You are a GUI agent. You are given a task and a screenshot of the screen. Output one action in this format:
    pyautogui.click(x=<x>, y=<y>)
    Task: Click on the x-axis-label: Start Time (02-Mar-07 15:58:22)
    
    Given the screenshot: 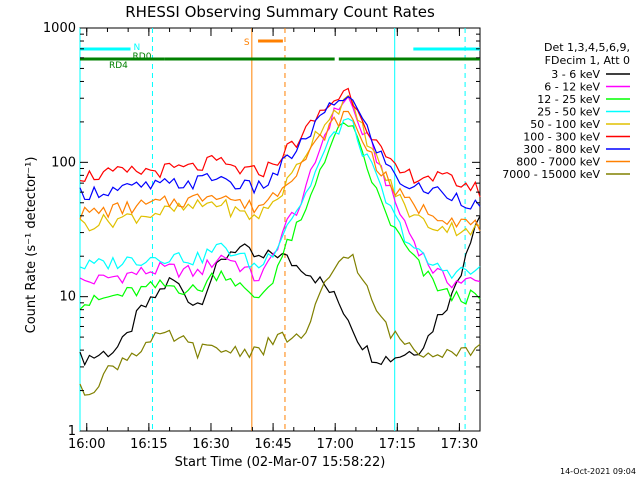 What is the action you would take?
    pyautogui.click(x=280, y=462)
    